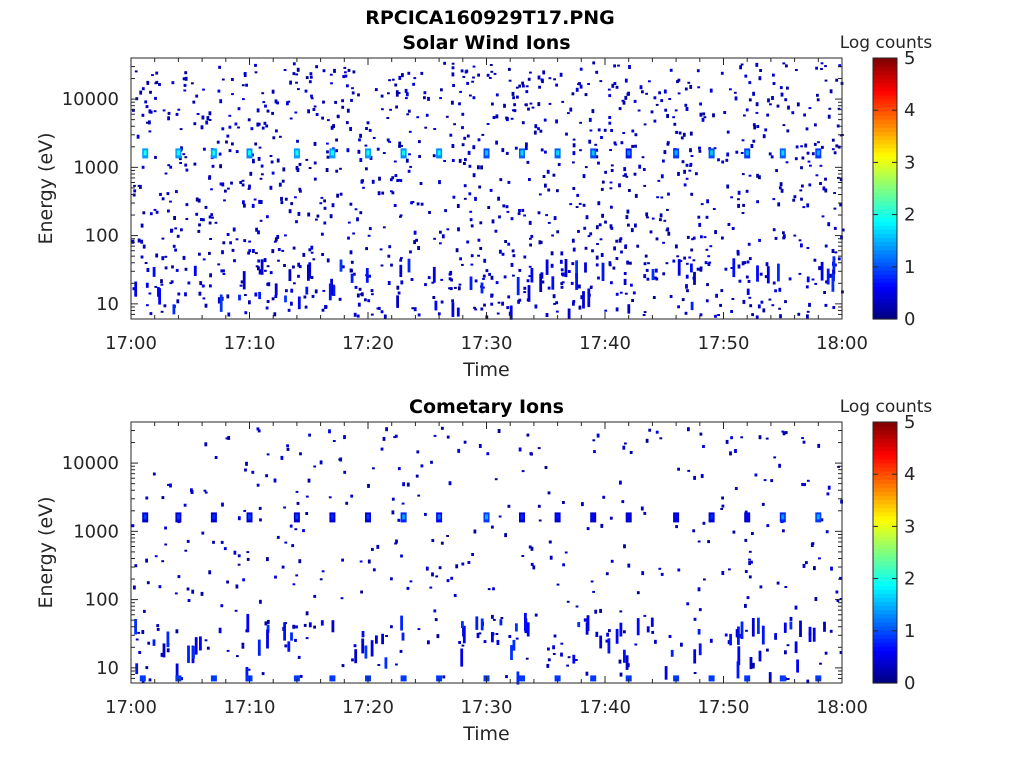  I want to click on colorbar-frame, so click(885, 552).